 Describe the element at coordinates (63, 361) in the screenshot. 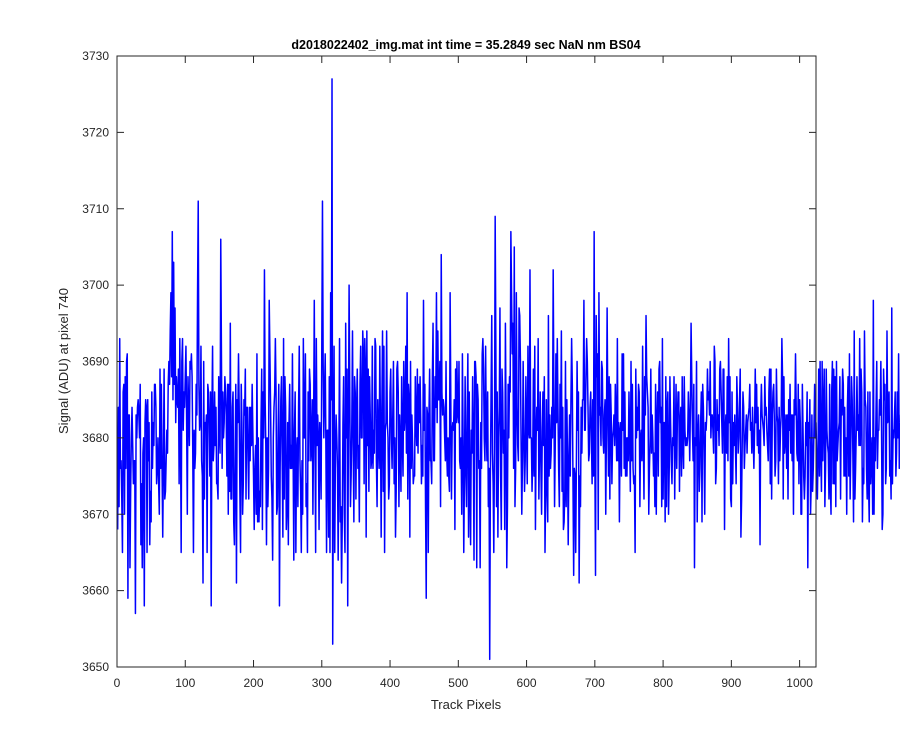

I see `y-axis-label: Signal (ADU) at pixel 740` at that location.